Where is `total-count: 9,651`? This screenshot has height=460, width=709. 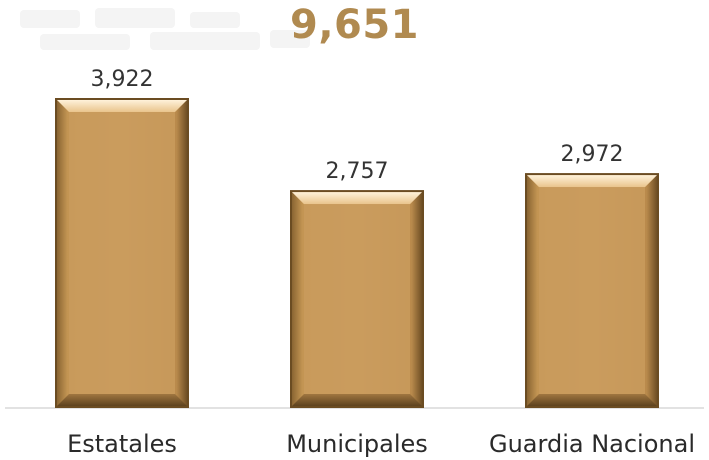
total-count: 9,651 is located at coordinates (354, 25).